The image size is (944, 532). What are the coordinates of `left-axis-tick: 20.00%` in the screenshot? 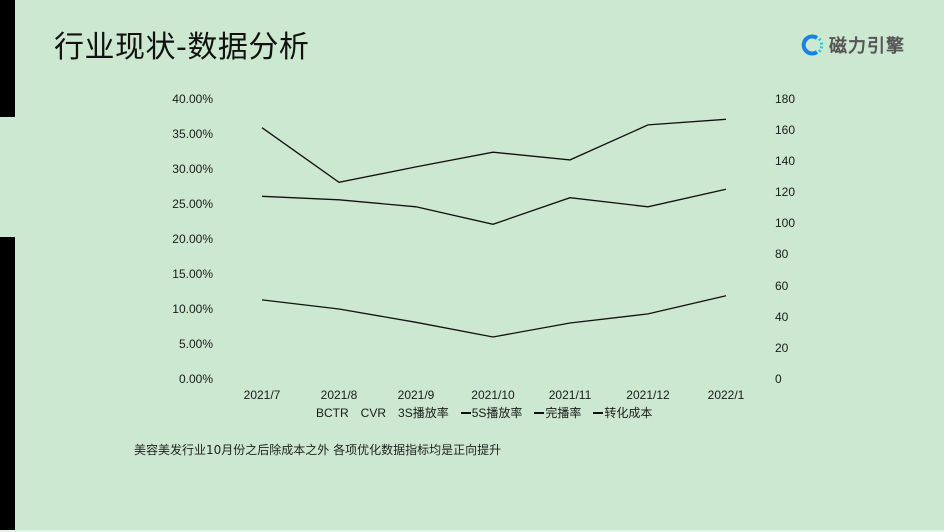 It's located at (192, 239).